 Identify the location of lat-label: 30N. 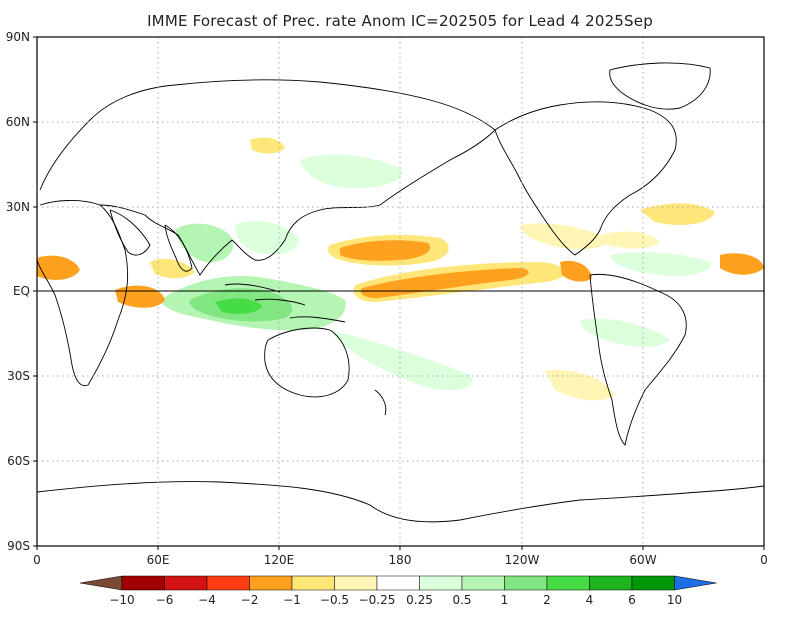
(18, 207).